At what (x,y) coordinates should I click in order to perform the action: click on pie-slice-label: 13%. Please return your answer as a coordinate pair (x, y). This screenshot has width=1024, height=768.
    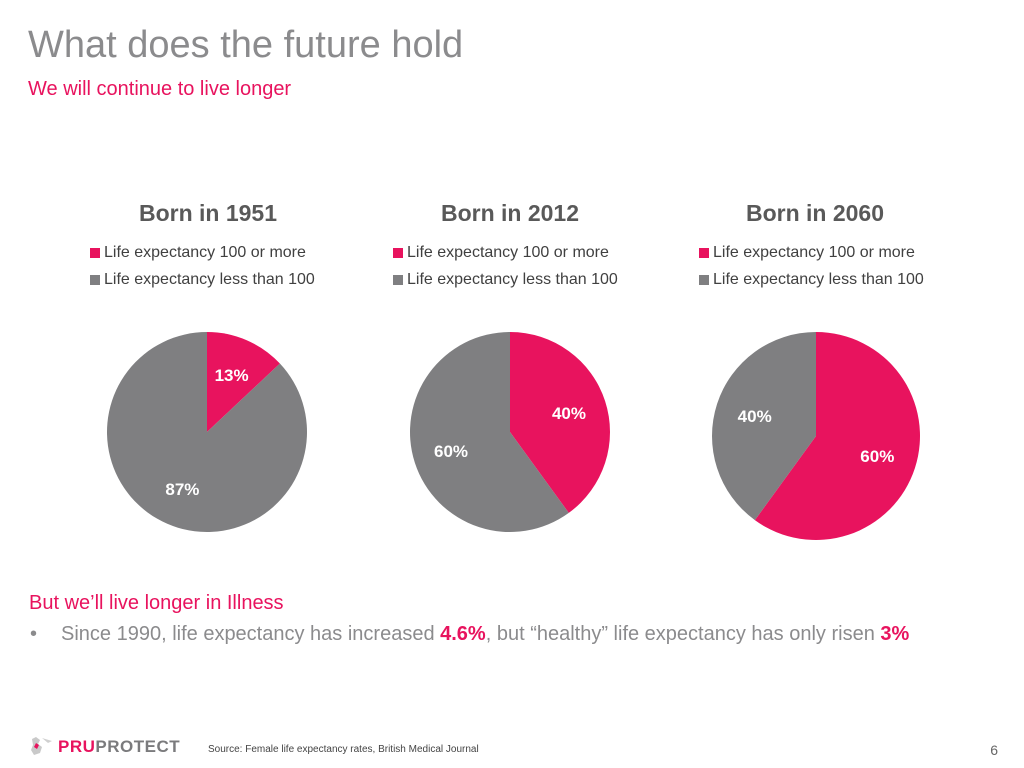
    Looking at the image, I should click on (232, 375).